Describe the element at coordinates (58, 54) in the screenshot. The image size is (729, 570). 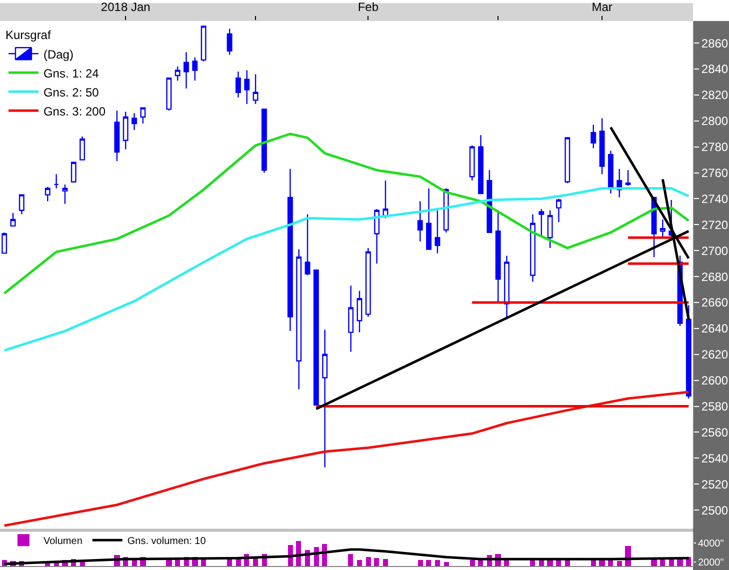
I see `legend-label: (Dag)` at that location.